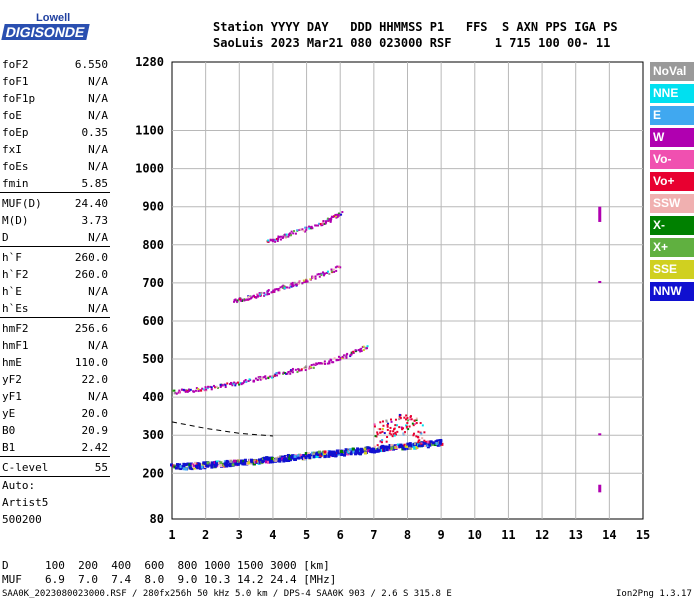  Describe the element at coordinates (15, 308) in the screenshot. I see `param-key: h`Es` at that location.